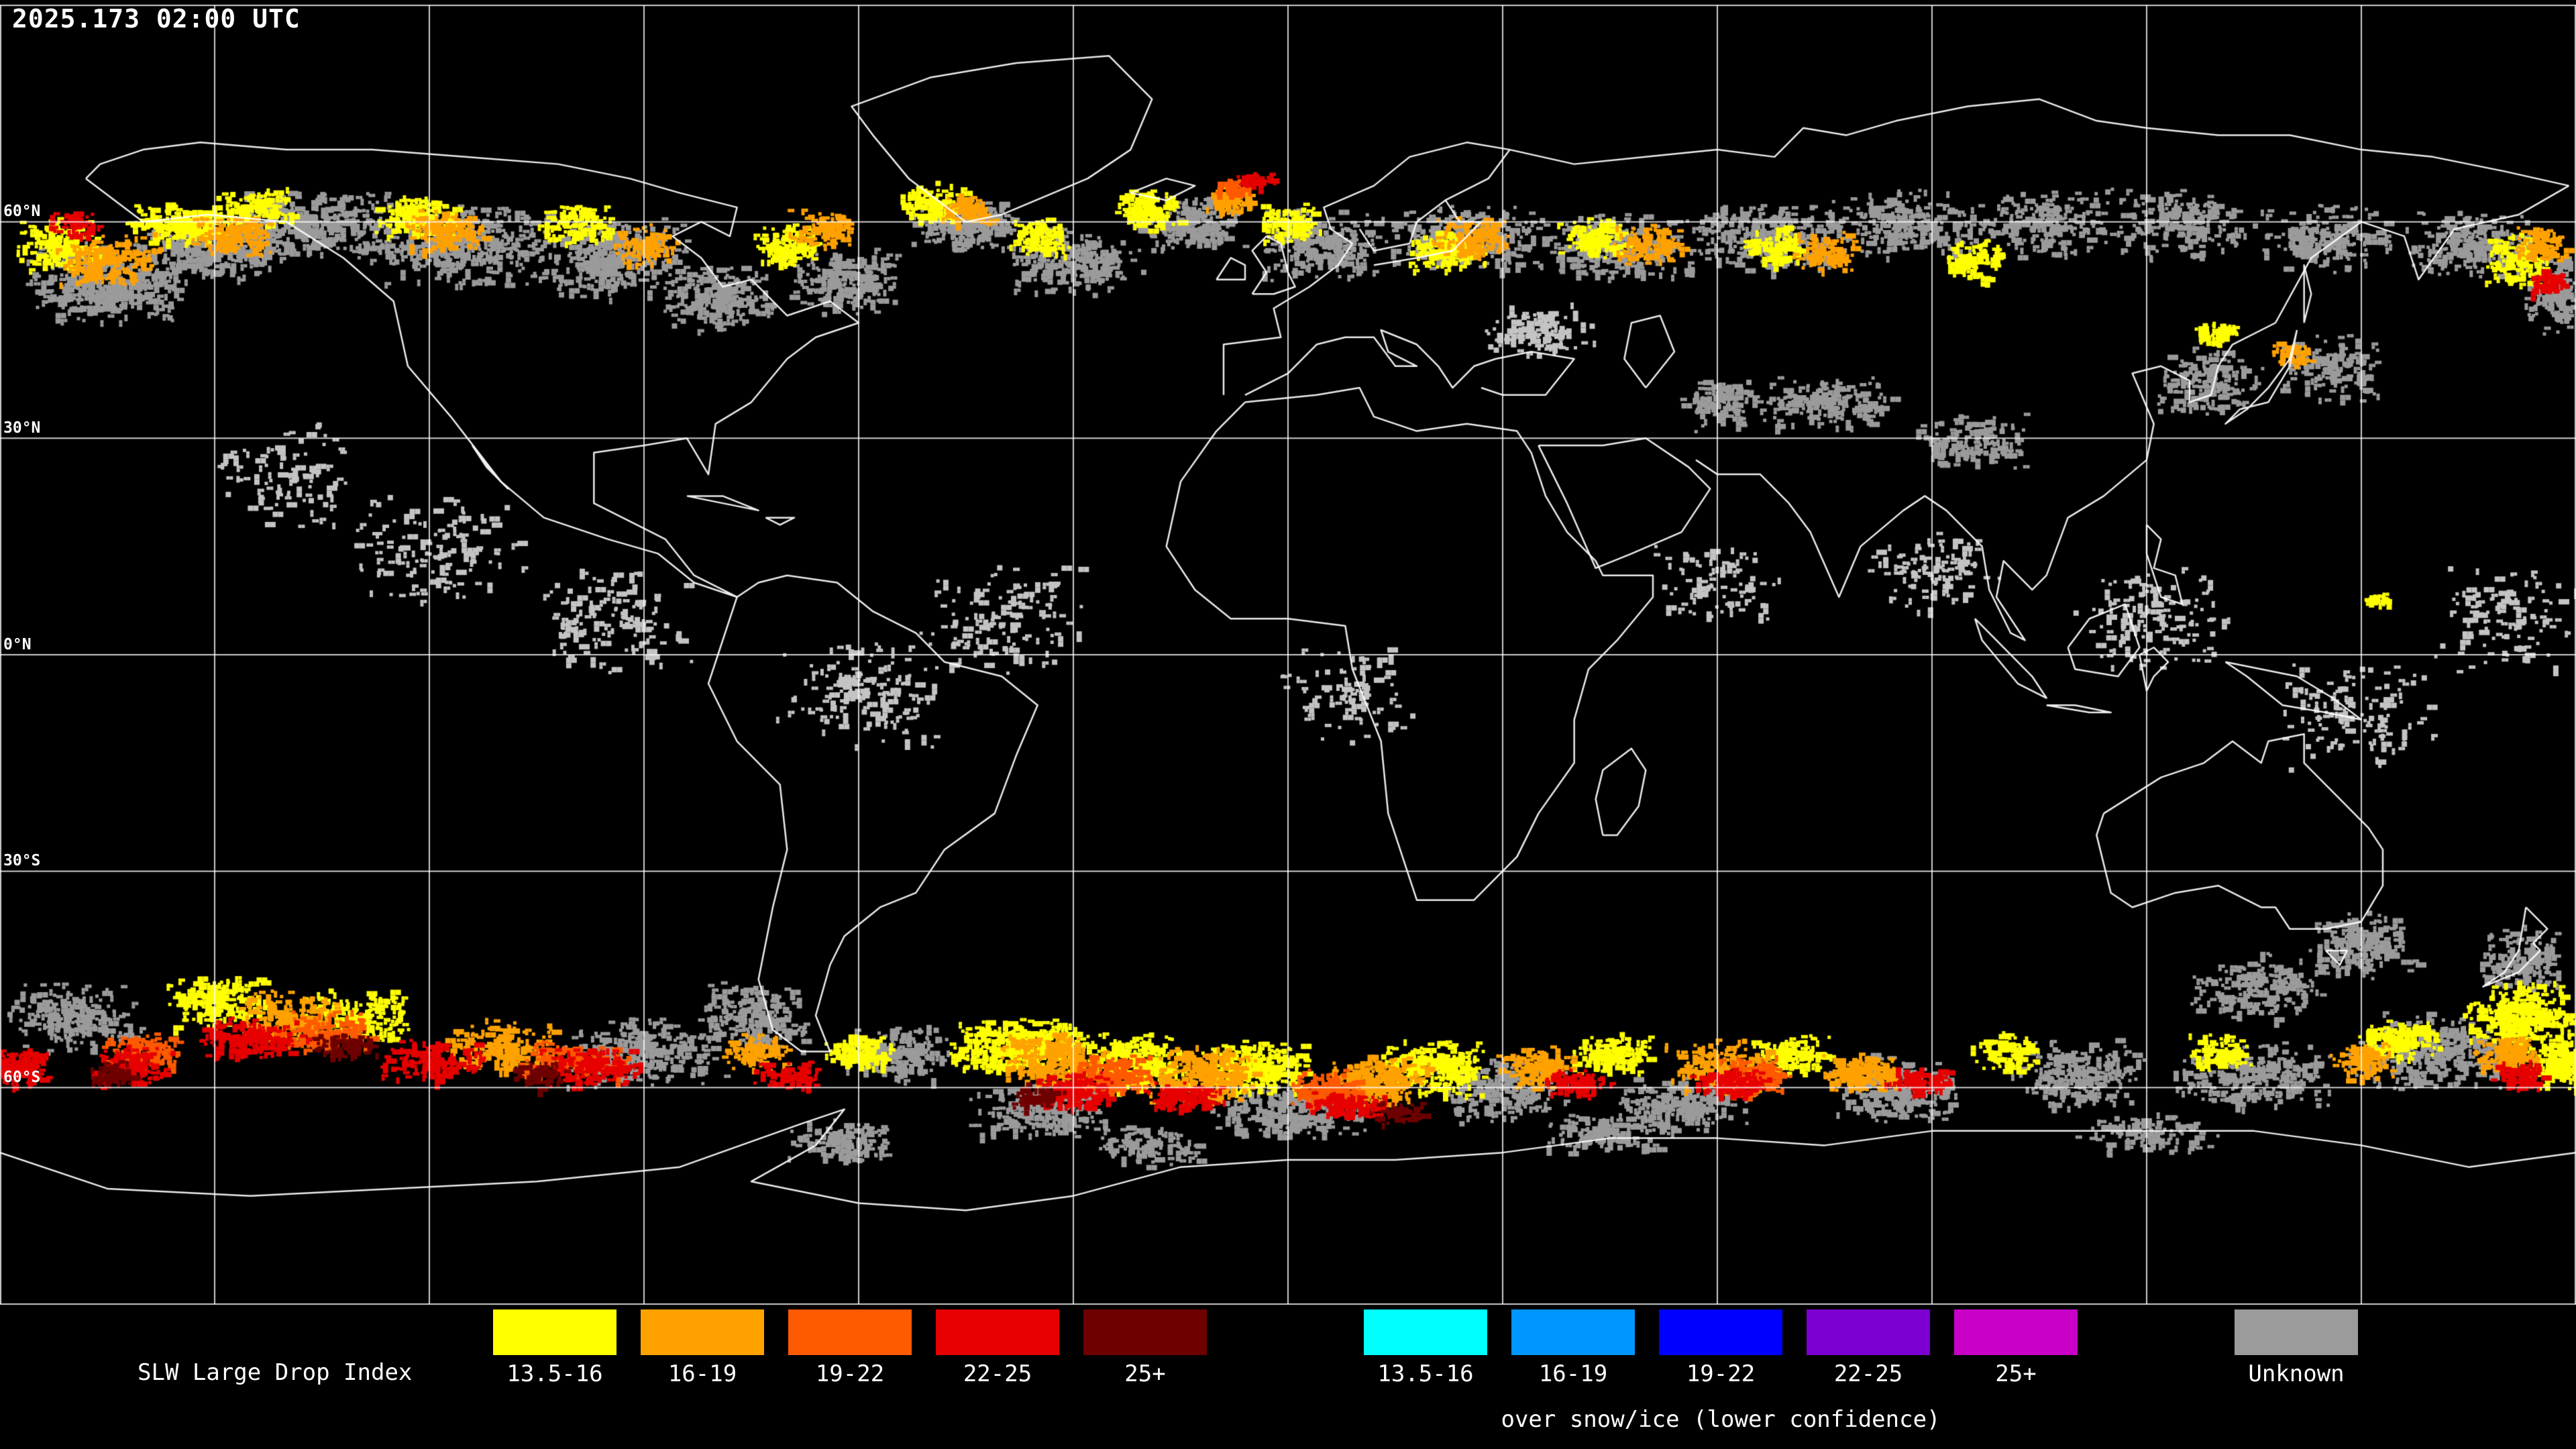 Image resolution: width=2576 pixels, height=1449 pixels. I want to click on lat-label-30n: 30°N, so click(22, 428).